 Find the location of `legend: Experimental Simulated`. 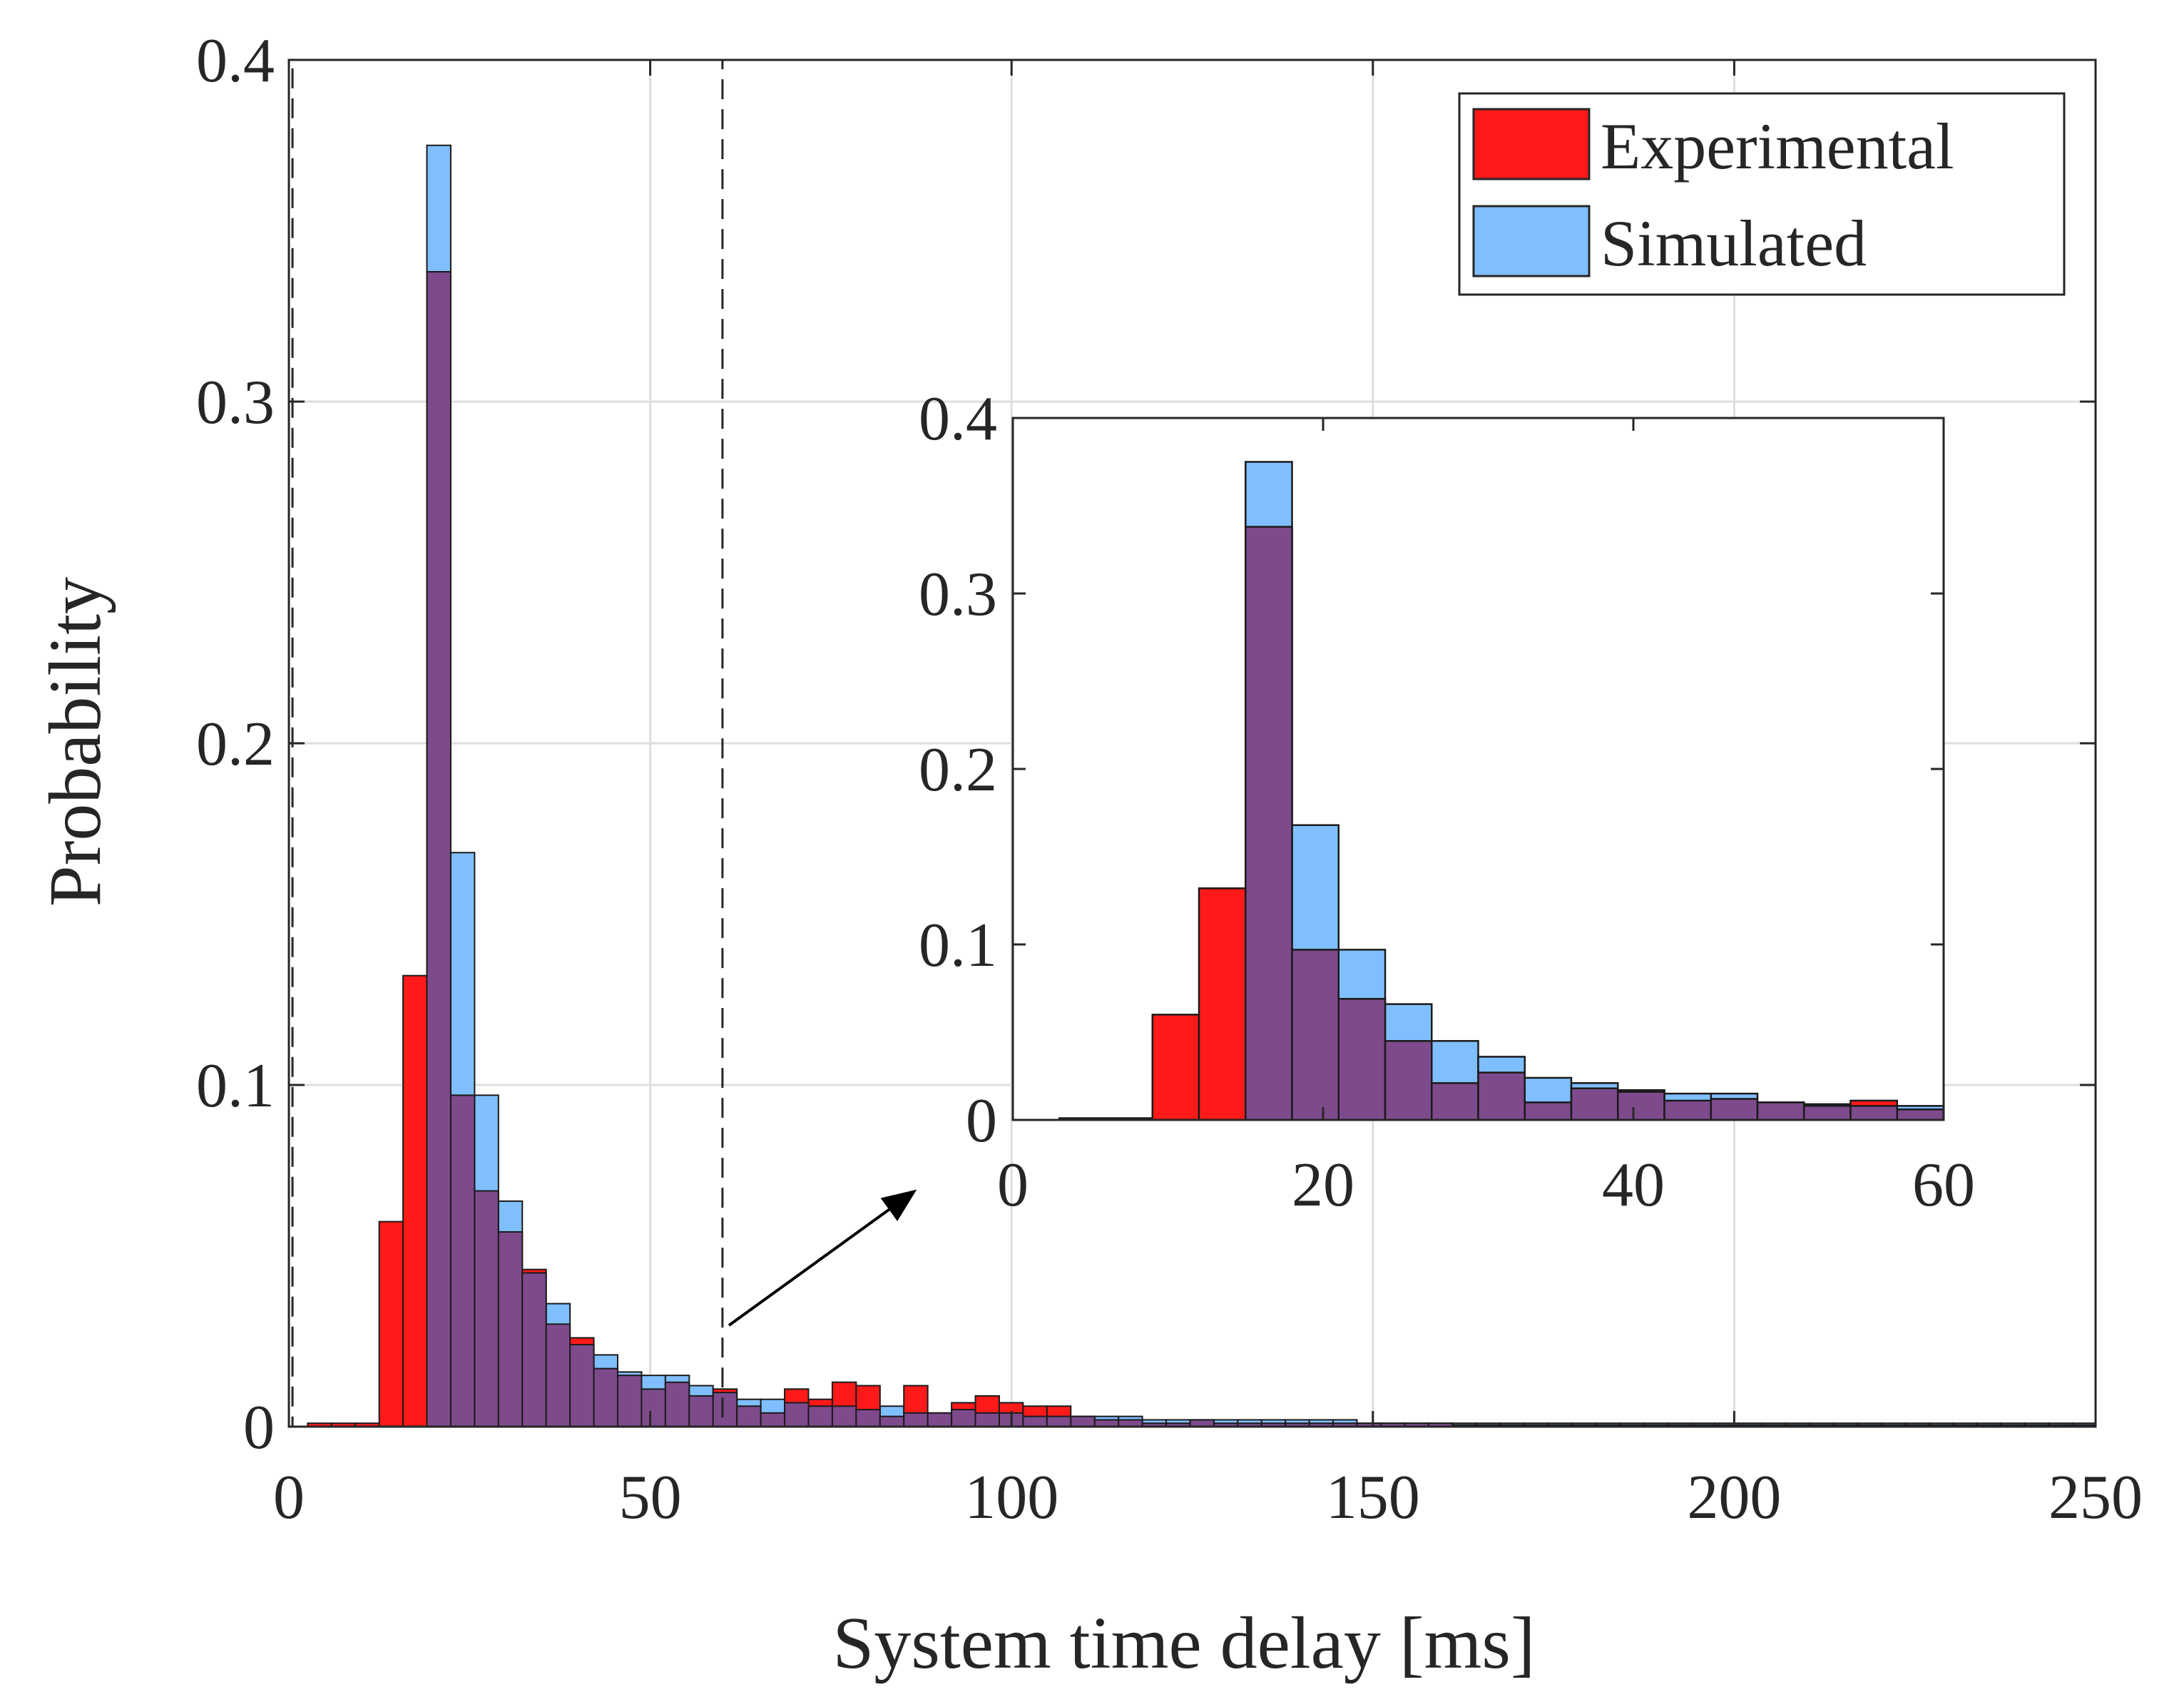

legend: Experimental Simulated is located at coordinates (1762, 194).